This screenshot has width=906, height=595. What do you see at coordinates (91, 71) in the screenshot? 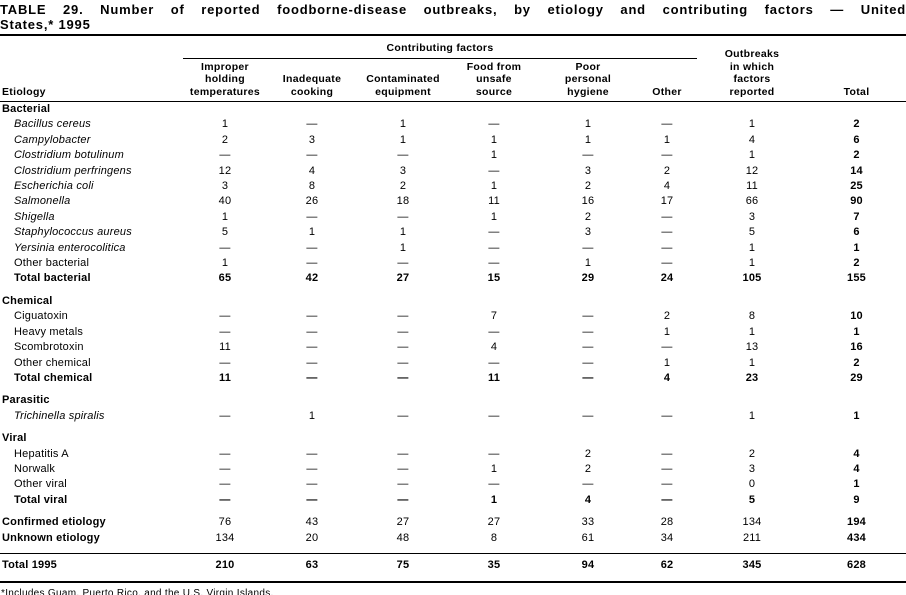
I see `col-header-etiology: Etiology` at bounding box center [91, 71].